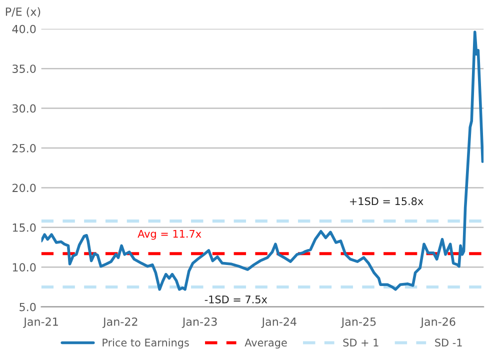  I want to click on x-tick-label: Jan-25, so click(358, 322).